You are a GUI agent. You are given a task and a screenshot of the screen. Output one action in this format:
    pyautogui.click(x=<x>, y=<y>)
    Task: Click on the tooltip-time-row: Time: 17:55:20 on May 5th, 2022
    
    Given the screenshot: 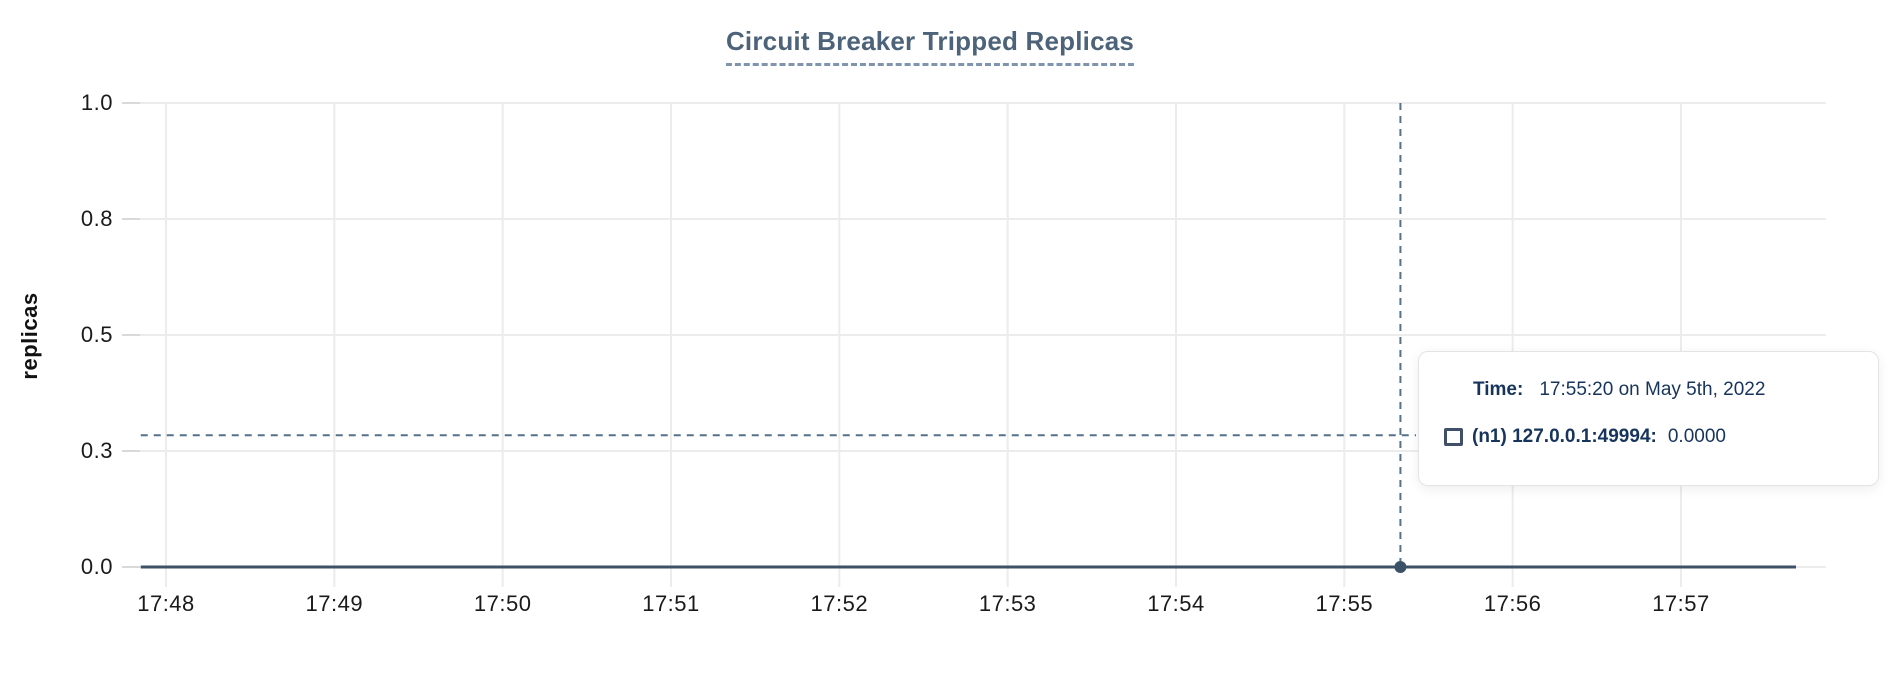 What is the action you would take?
    pyautogui.click(x=1675, y=390)
    